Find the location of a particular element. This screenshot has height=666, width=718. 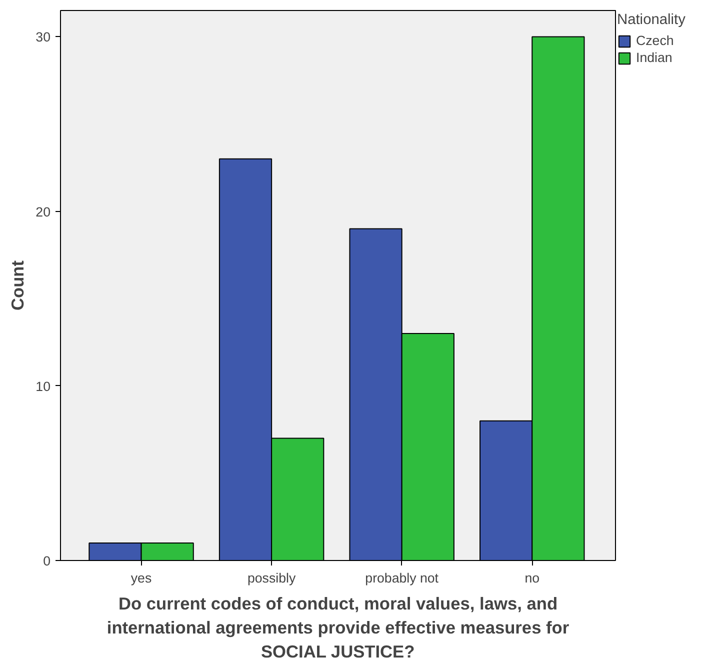

legend-label: Czech is located at coordinates (655, 40).